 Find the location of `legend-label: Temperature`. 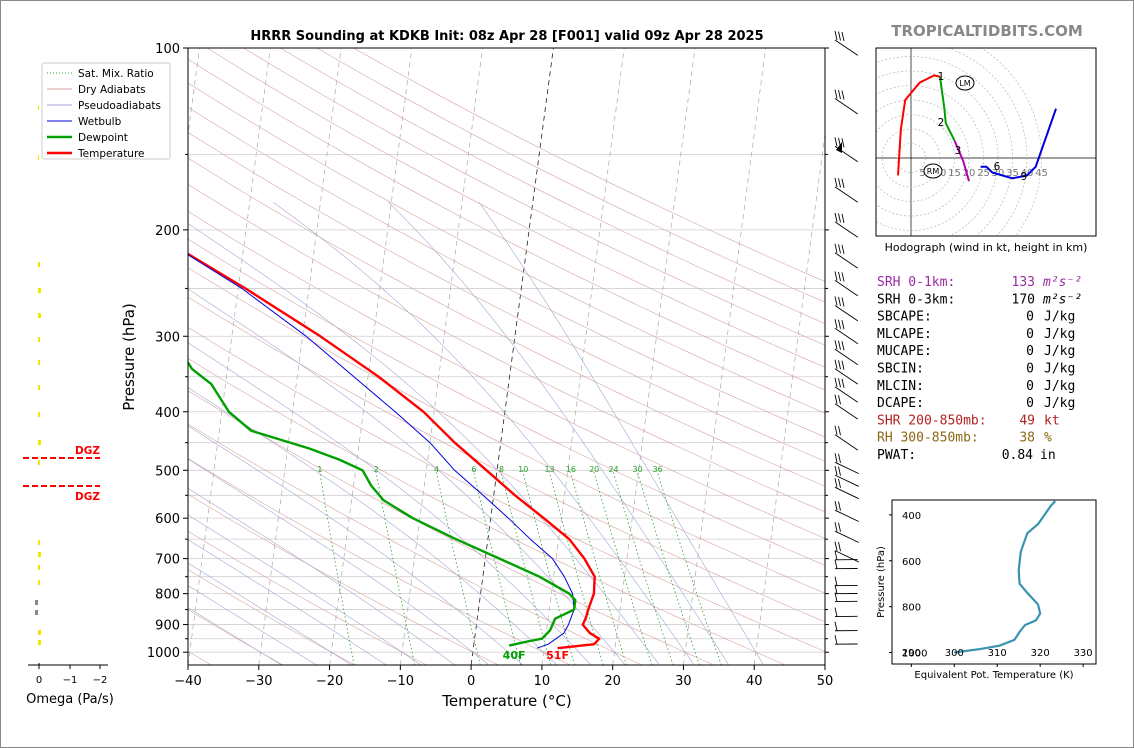

legend-label: Temperature is located at coordinates (111, 154).